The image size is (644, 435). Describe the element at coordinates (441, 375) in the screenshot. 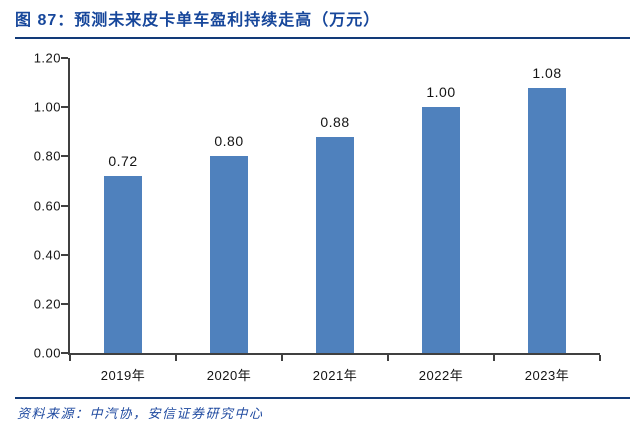

I see `x-axis-label: 2022年` at that location.